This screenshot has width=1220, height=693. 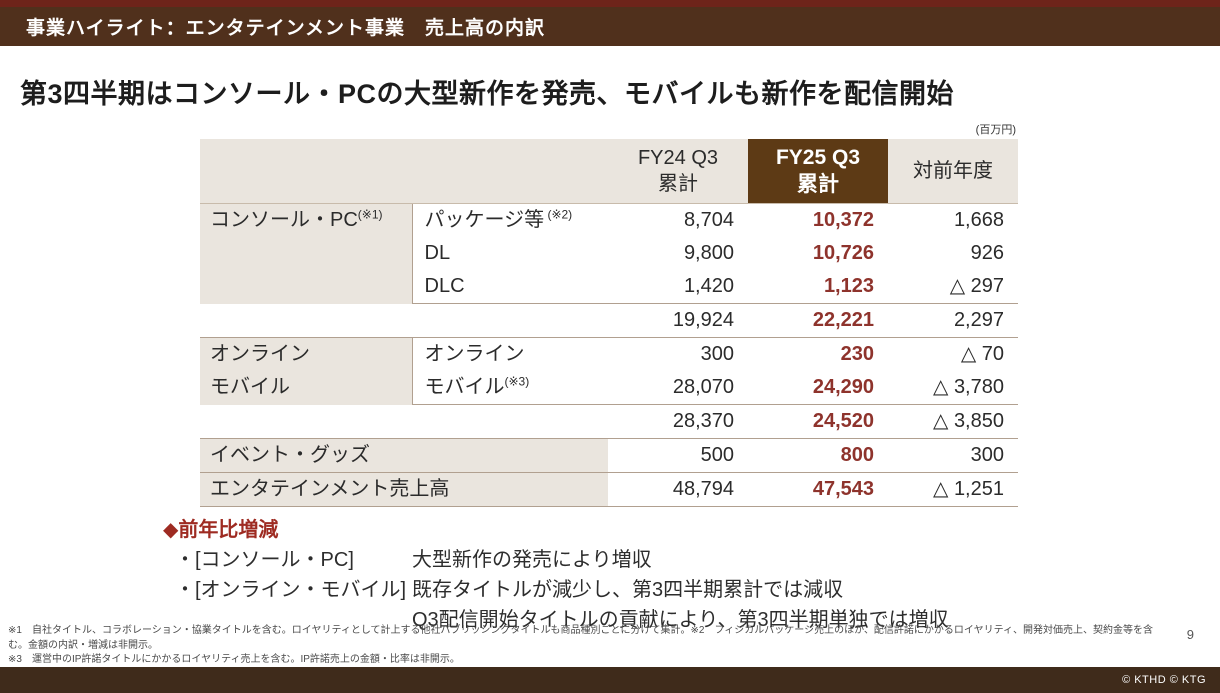 What do you see at coordinates (968, 387) in the screenshot?
I see `cell-yoy: △ 3,780` at bounding box center [968, 387].